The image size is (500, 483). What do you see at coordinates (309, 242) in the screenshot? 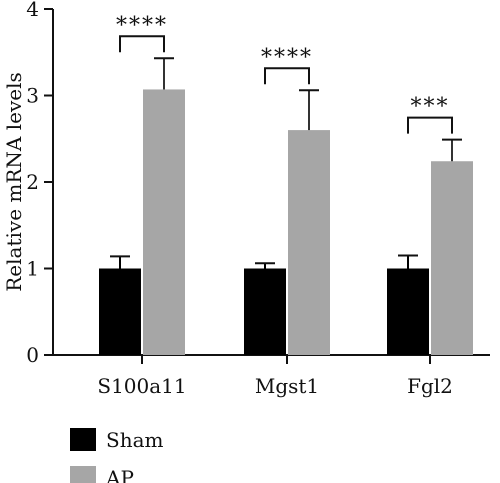
I see `bar-ap-mgst1` at bounding box center [309, 242].